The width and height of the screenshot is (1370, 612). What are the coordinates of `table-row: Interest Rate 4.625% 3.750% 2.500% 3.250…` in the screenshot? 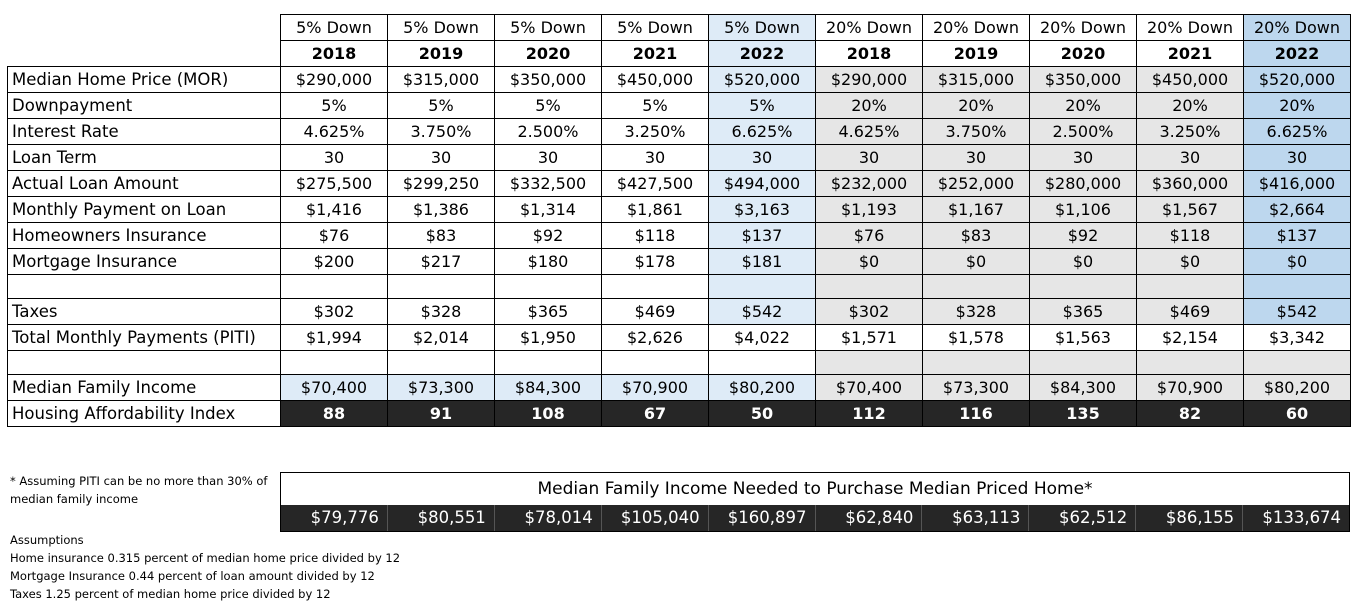 It's located at (679, 131).